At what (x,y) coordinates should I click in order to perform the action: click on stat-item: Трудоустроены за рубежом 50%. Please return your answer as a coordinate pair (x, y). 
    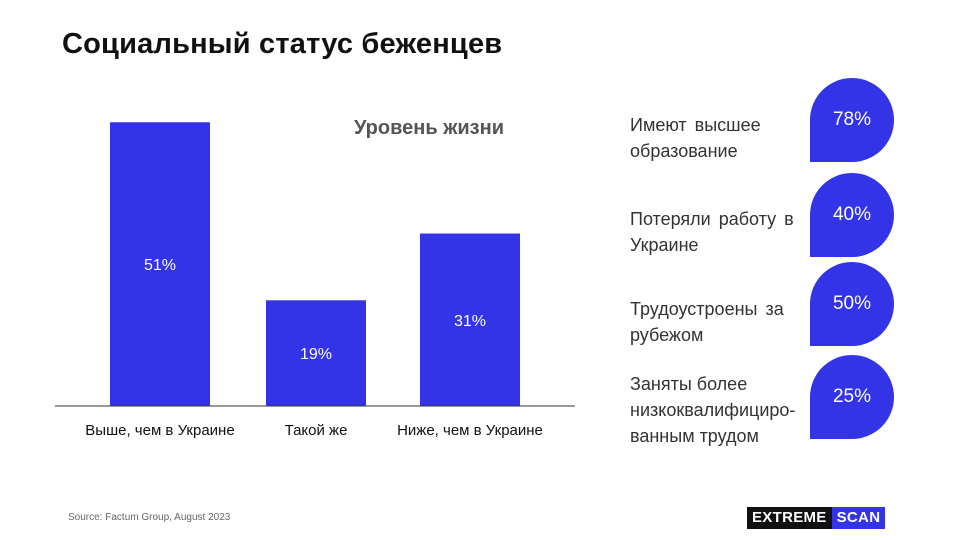
    Looking at the image, I should click on (770, 305).